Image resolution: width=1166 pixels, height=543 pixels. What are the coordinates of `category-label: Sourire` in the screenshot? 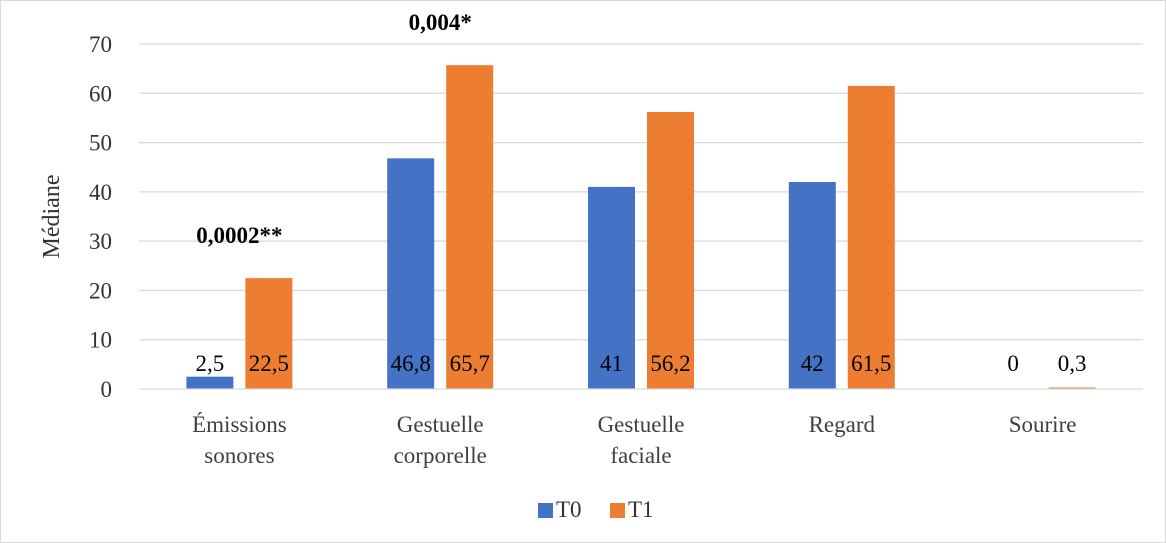 It's located at (1043, 424).